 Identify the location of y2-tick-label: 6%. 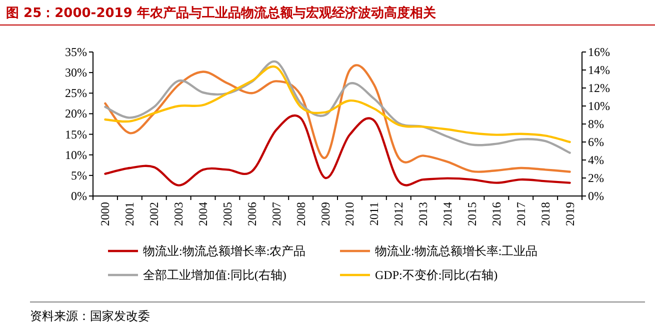
(596, 142).